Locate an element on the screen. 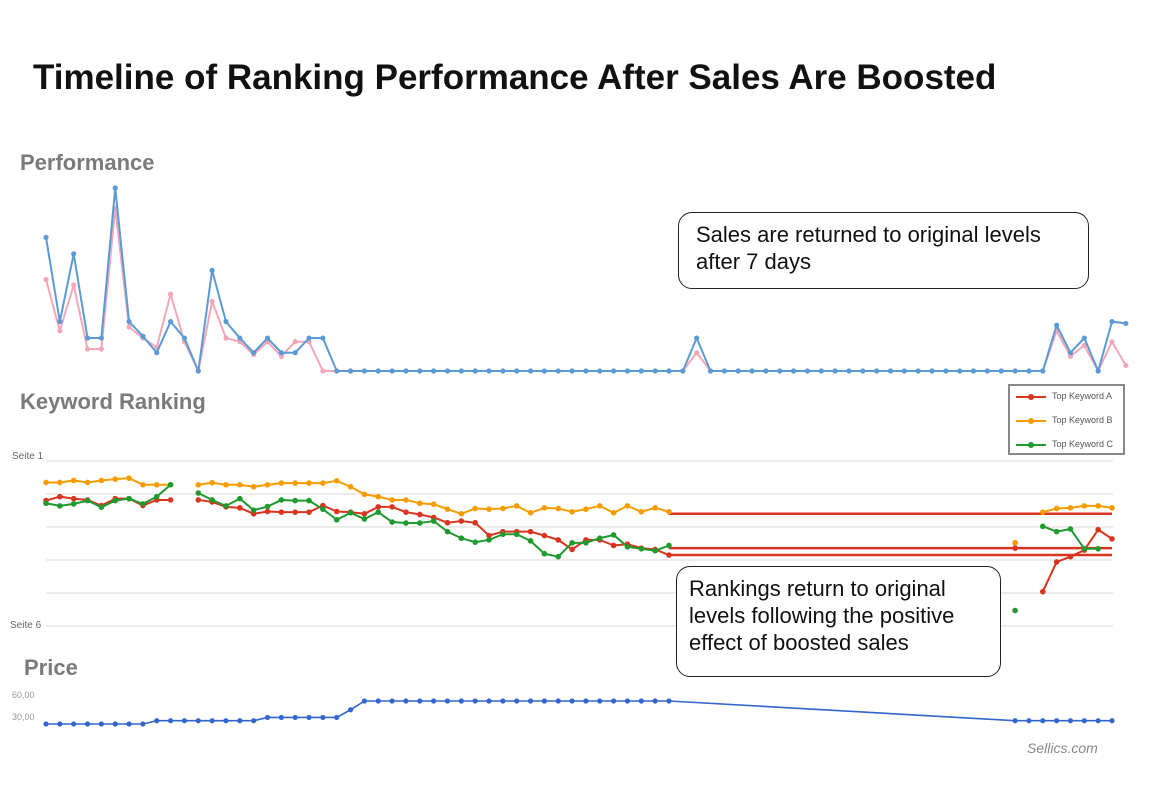 This screenshot has height=810, width=1176. price-line is located at coordinates (579, 712).